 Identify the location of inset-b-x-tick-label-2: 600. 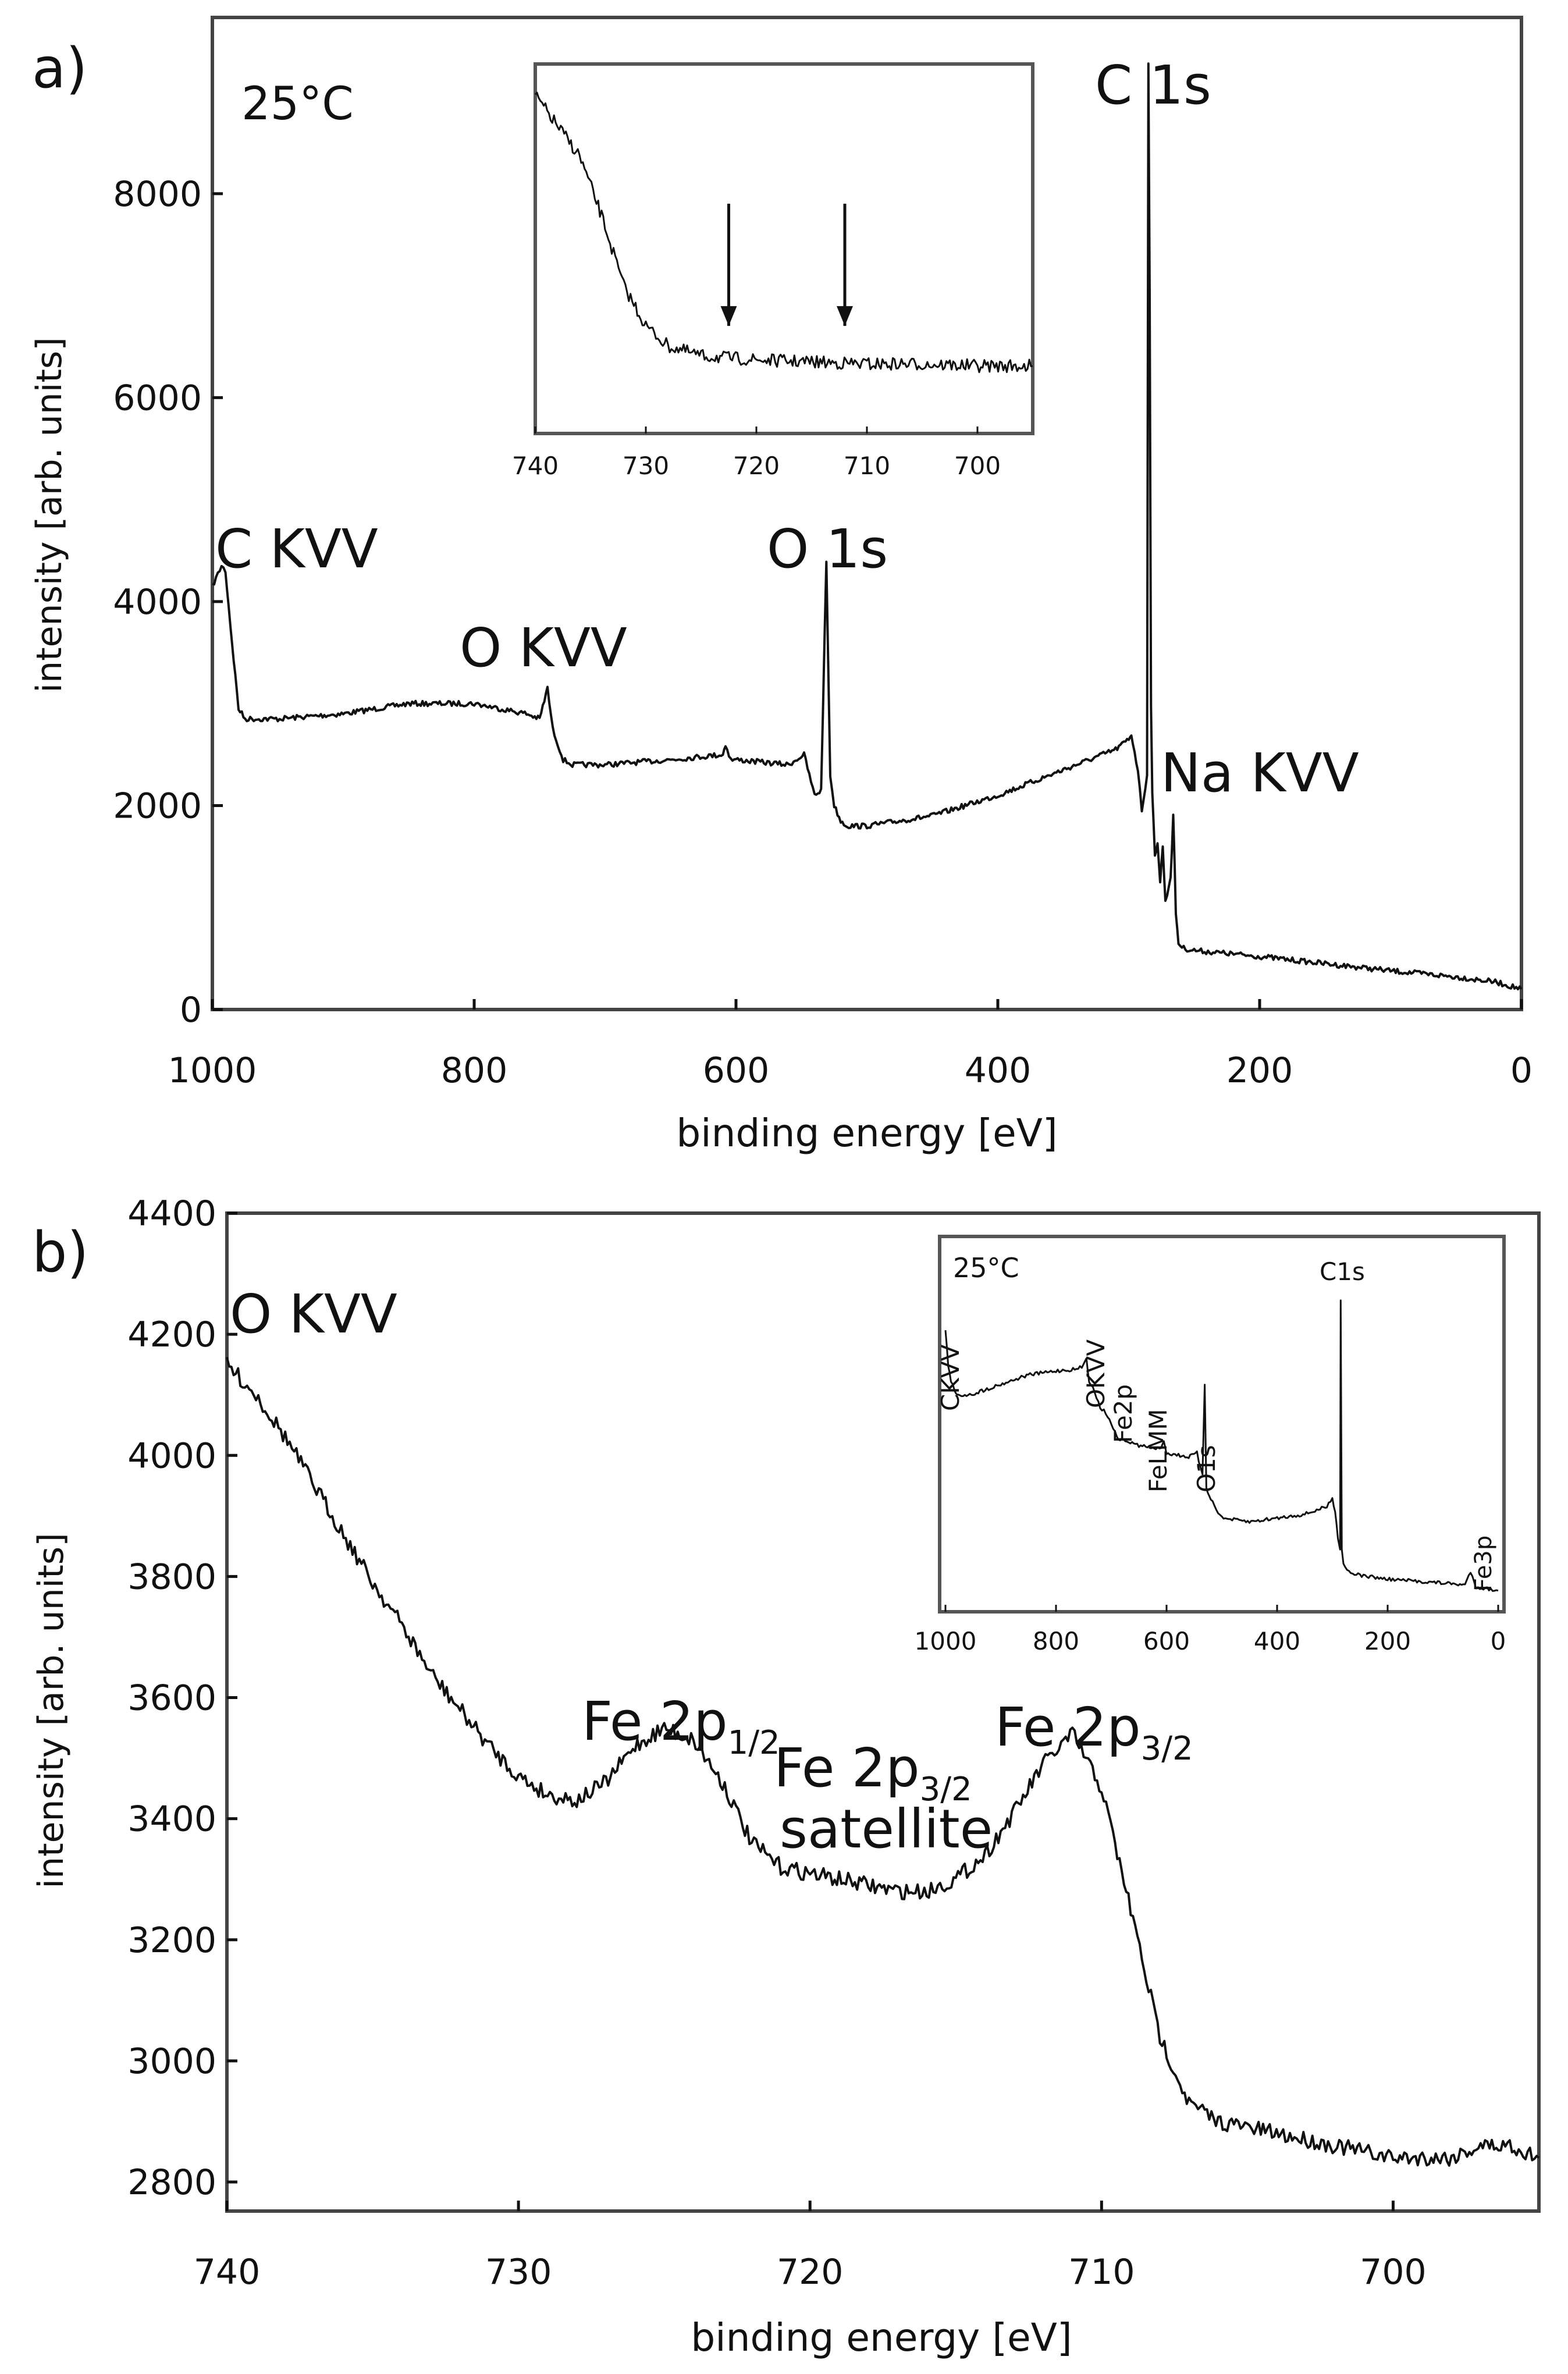
(1166, 1641).